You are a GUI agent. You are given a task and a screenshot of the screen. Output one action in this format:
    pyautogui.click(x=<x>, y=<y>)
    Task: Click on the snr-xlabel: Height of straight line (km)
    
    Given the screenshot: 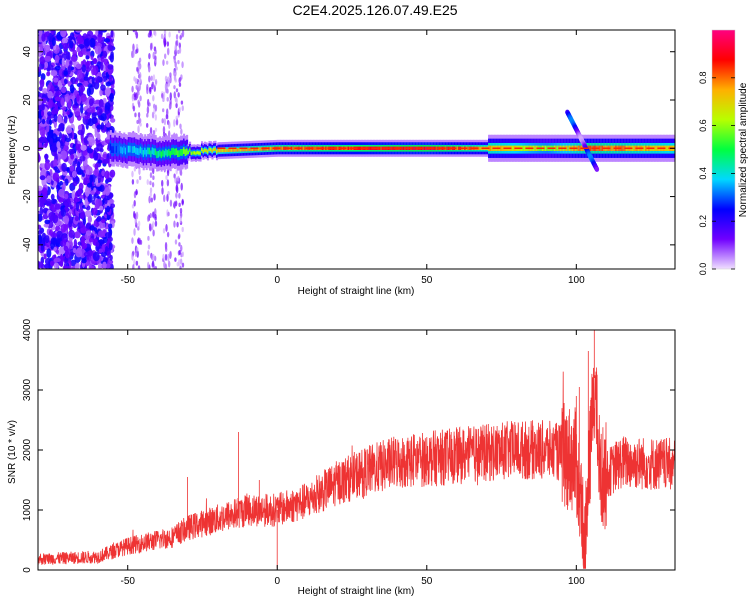 What is the action you would take?
    pyautogui.click(x=356, y=591)
    